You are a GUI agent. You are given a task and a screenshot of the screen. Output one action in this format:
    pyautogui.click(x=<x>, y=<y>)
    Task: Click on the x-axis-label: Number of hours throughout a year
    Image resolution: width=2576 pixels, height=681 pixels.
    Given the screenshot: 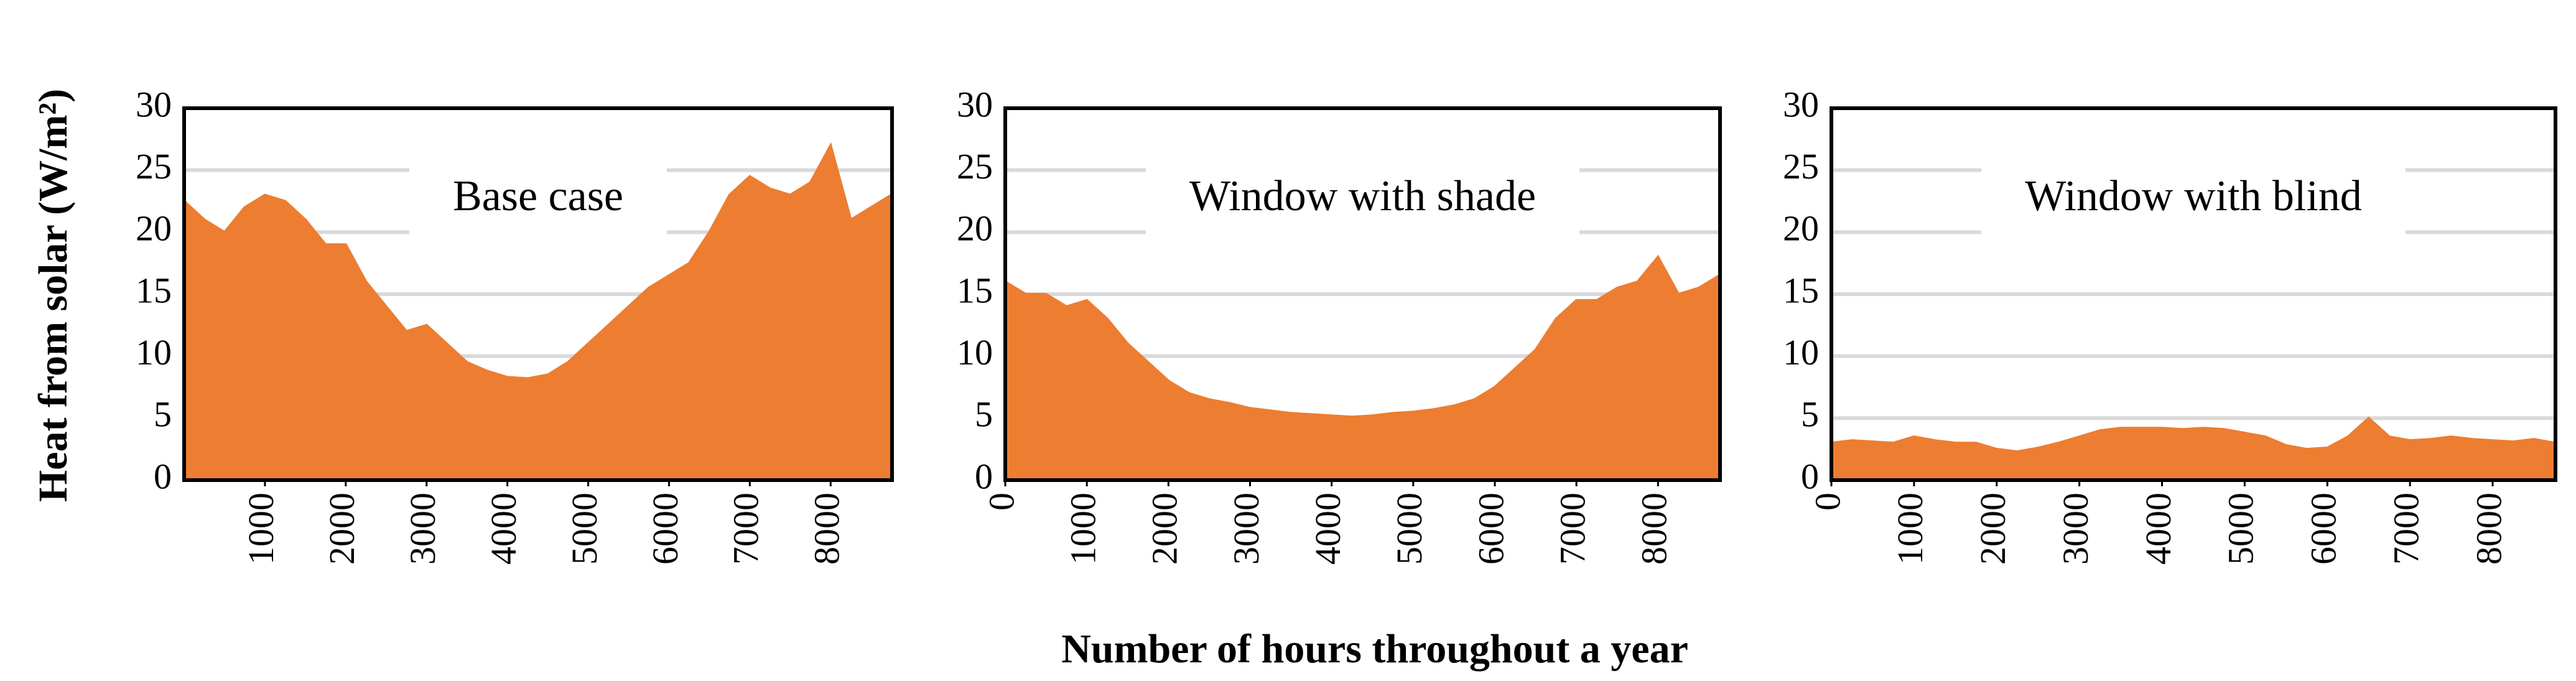 What is the action you would take?
    pyautogui.click(x=1374, y=649)
    